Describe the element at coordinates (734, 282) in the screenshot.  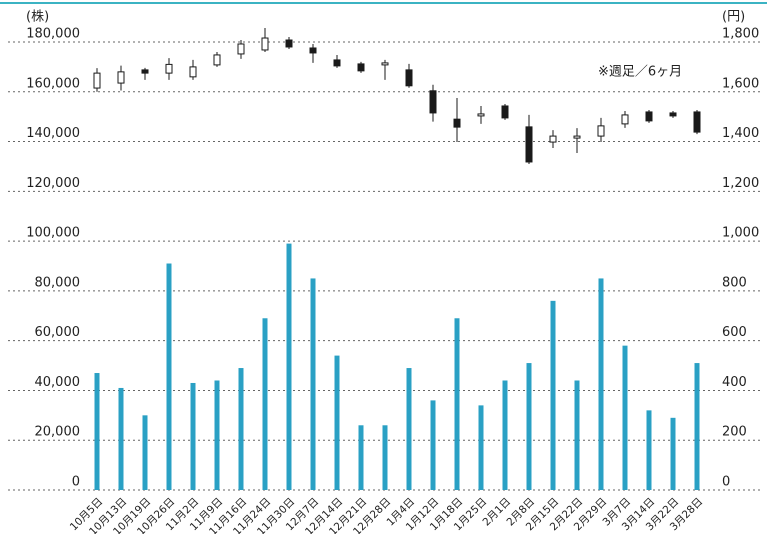
I see `y2-tick-label: 800` at that location.